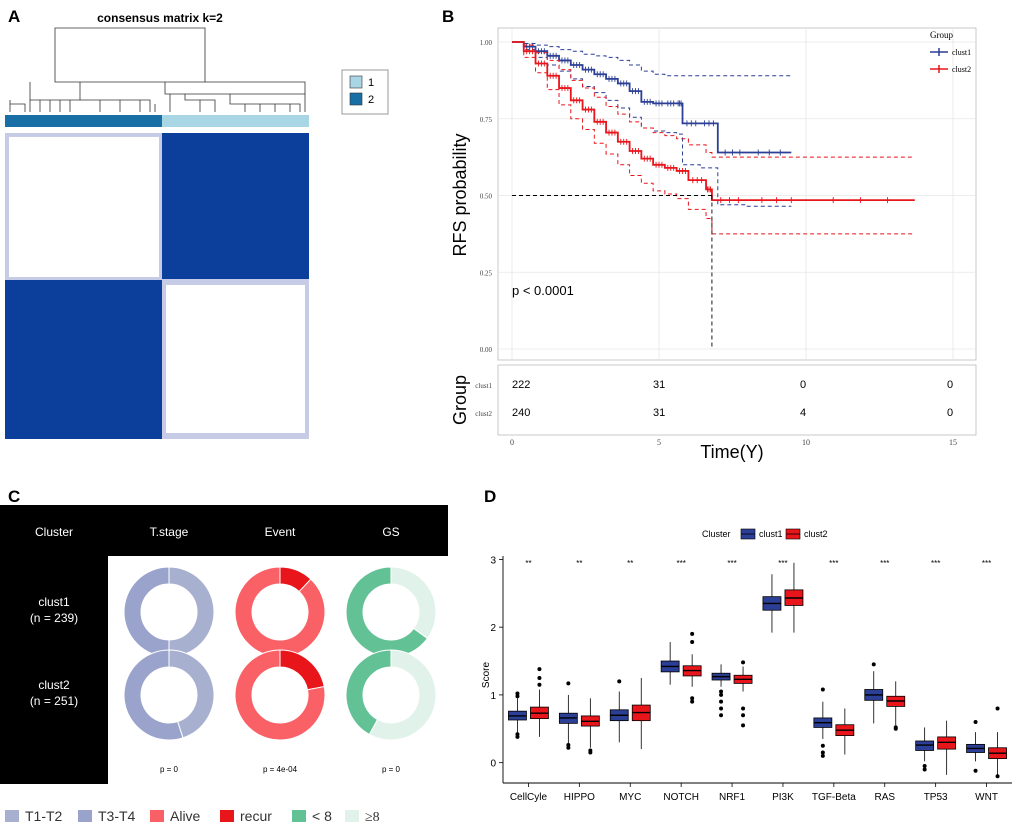 This screenshot has width=1024, height=825. I want to click on donut-column-header: T.stage, so click(169, 532).